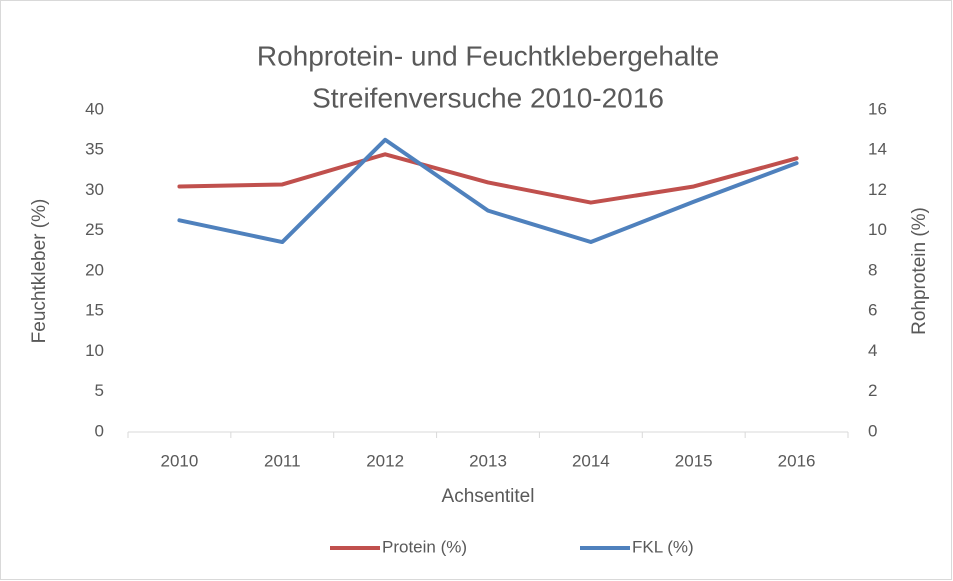 This screenshot has height=581, width=953. Describe the element at coordinates (282, 460) in the screenshot. I see `x-tick-label: 2011` at that location.